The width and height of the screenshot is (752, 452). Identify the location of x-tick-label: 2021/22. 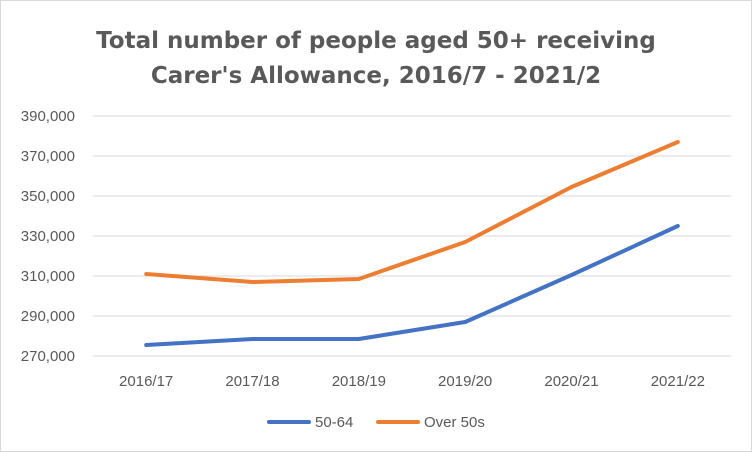
(678, 381).